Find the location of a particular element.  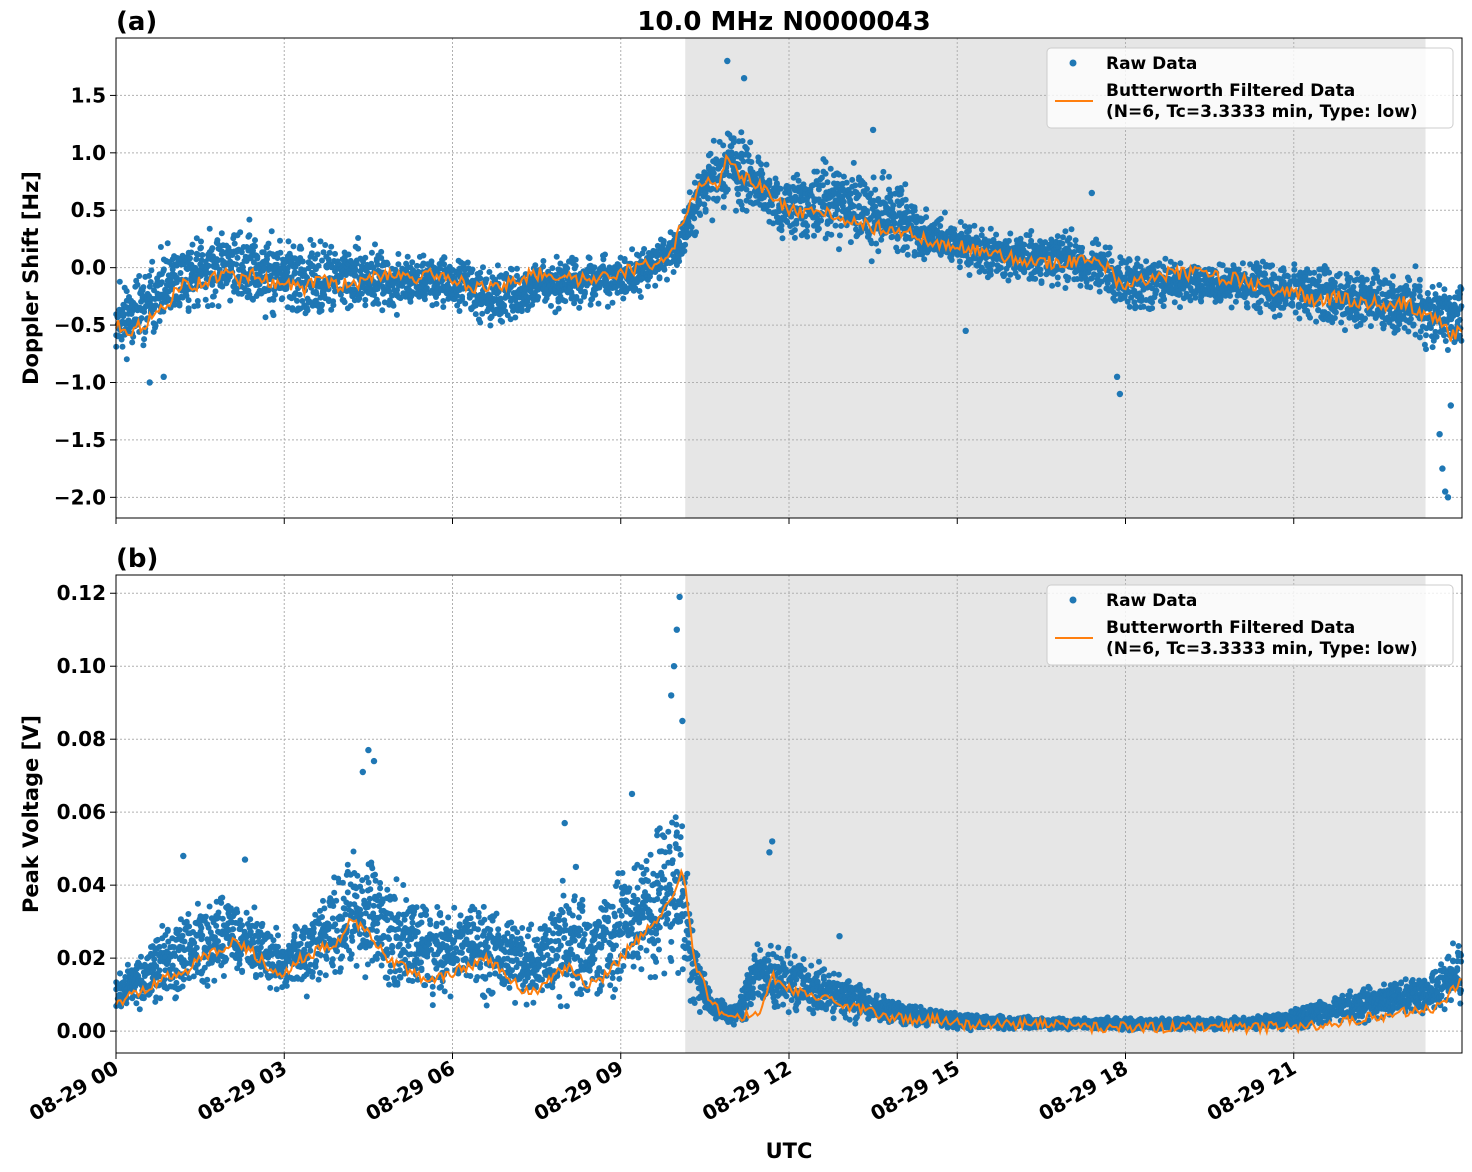

raw-outlier-point is located at coordinates (1442, 468).